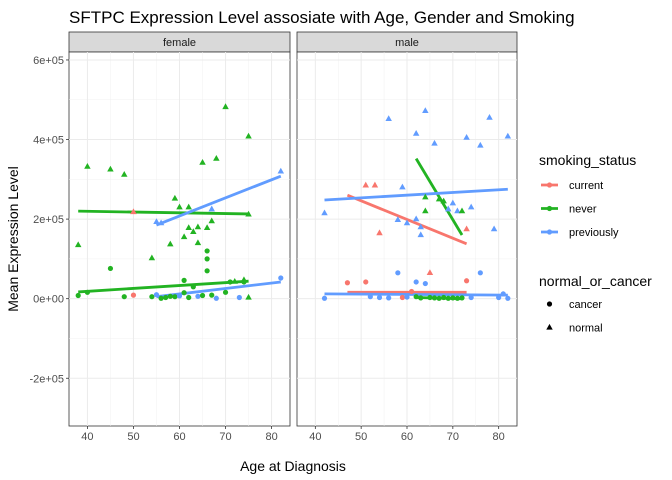  What do you see at coordinates (48, 300) in the screenshot?
I see `y-tick-label: 0e+00` at bounding box center [48, 300].